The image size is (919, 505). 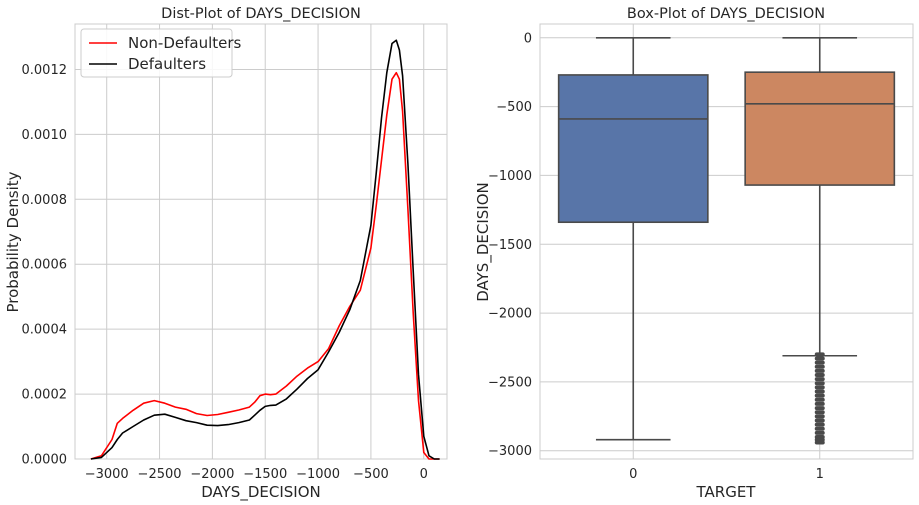 What do you see at coordinates (510, 382) in the screenshot?
I see `box-plot-y-tick-label: −2500` at bounding box center [510, 382].